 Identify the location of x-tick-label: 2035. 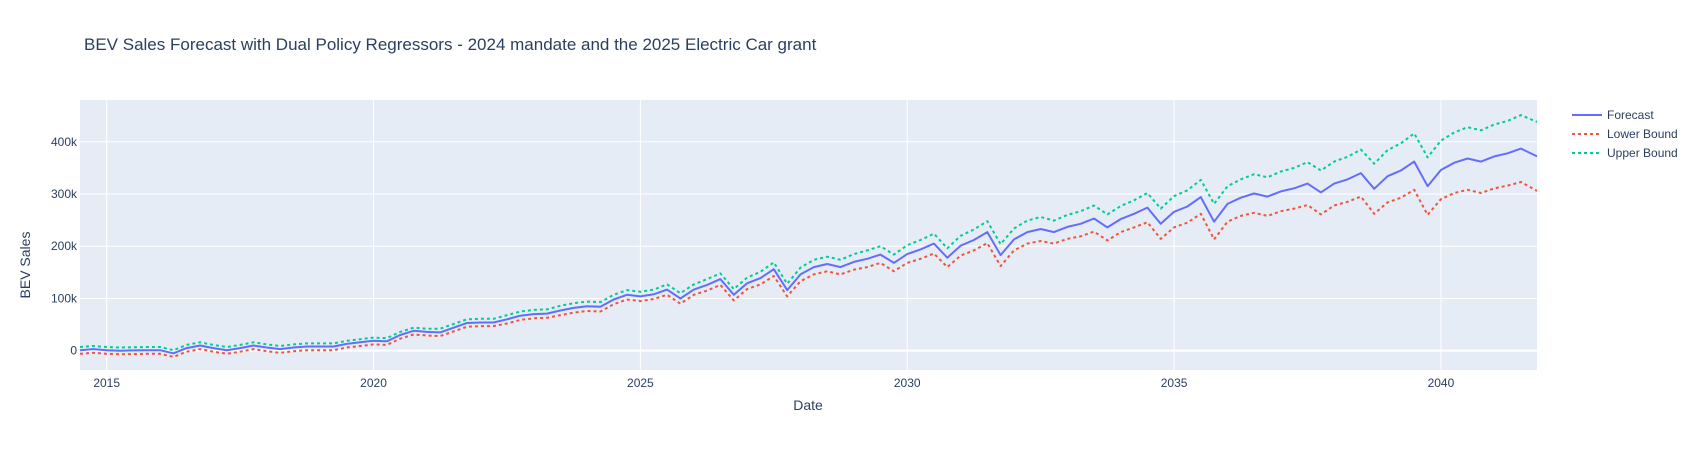
(1174, 383).